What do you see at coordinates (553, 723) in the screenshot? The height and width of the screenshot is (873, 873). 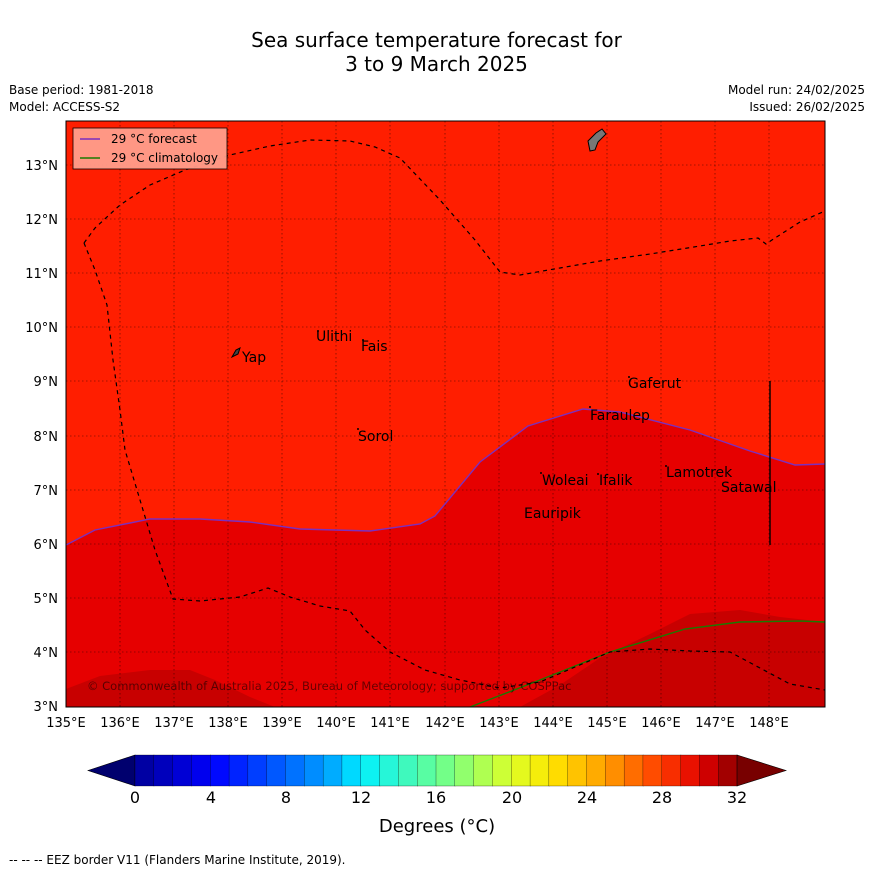 I see `lon-tick: 144°E` at bounding box center [553, 723].